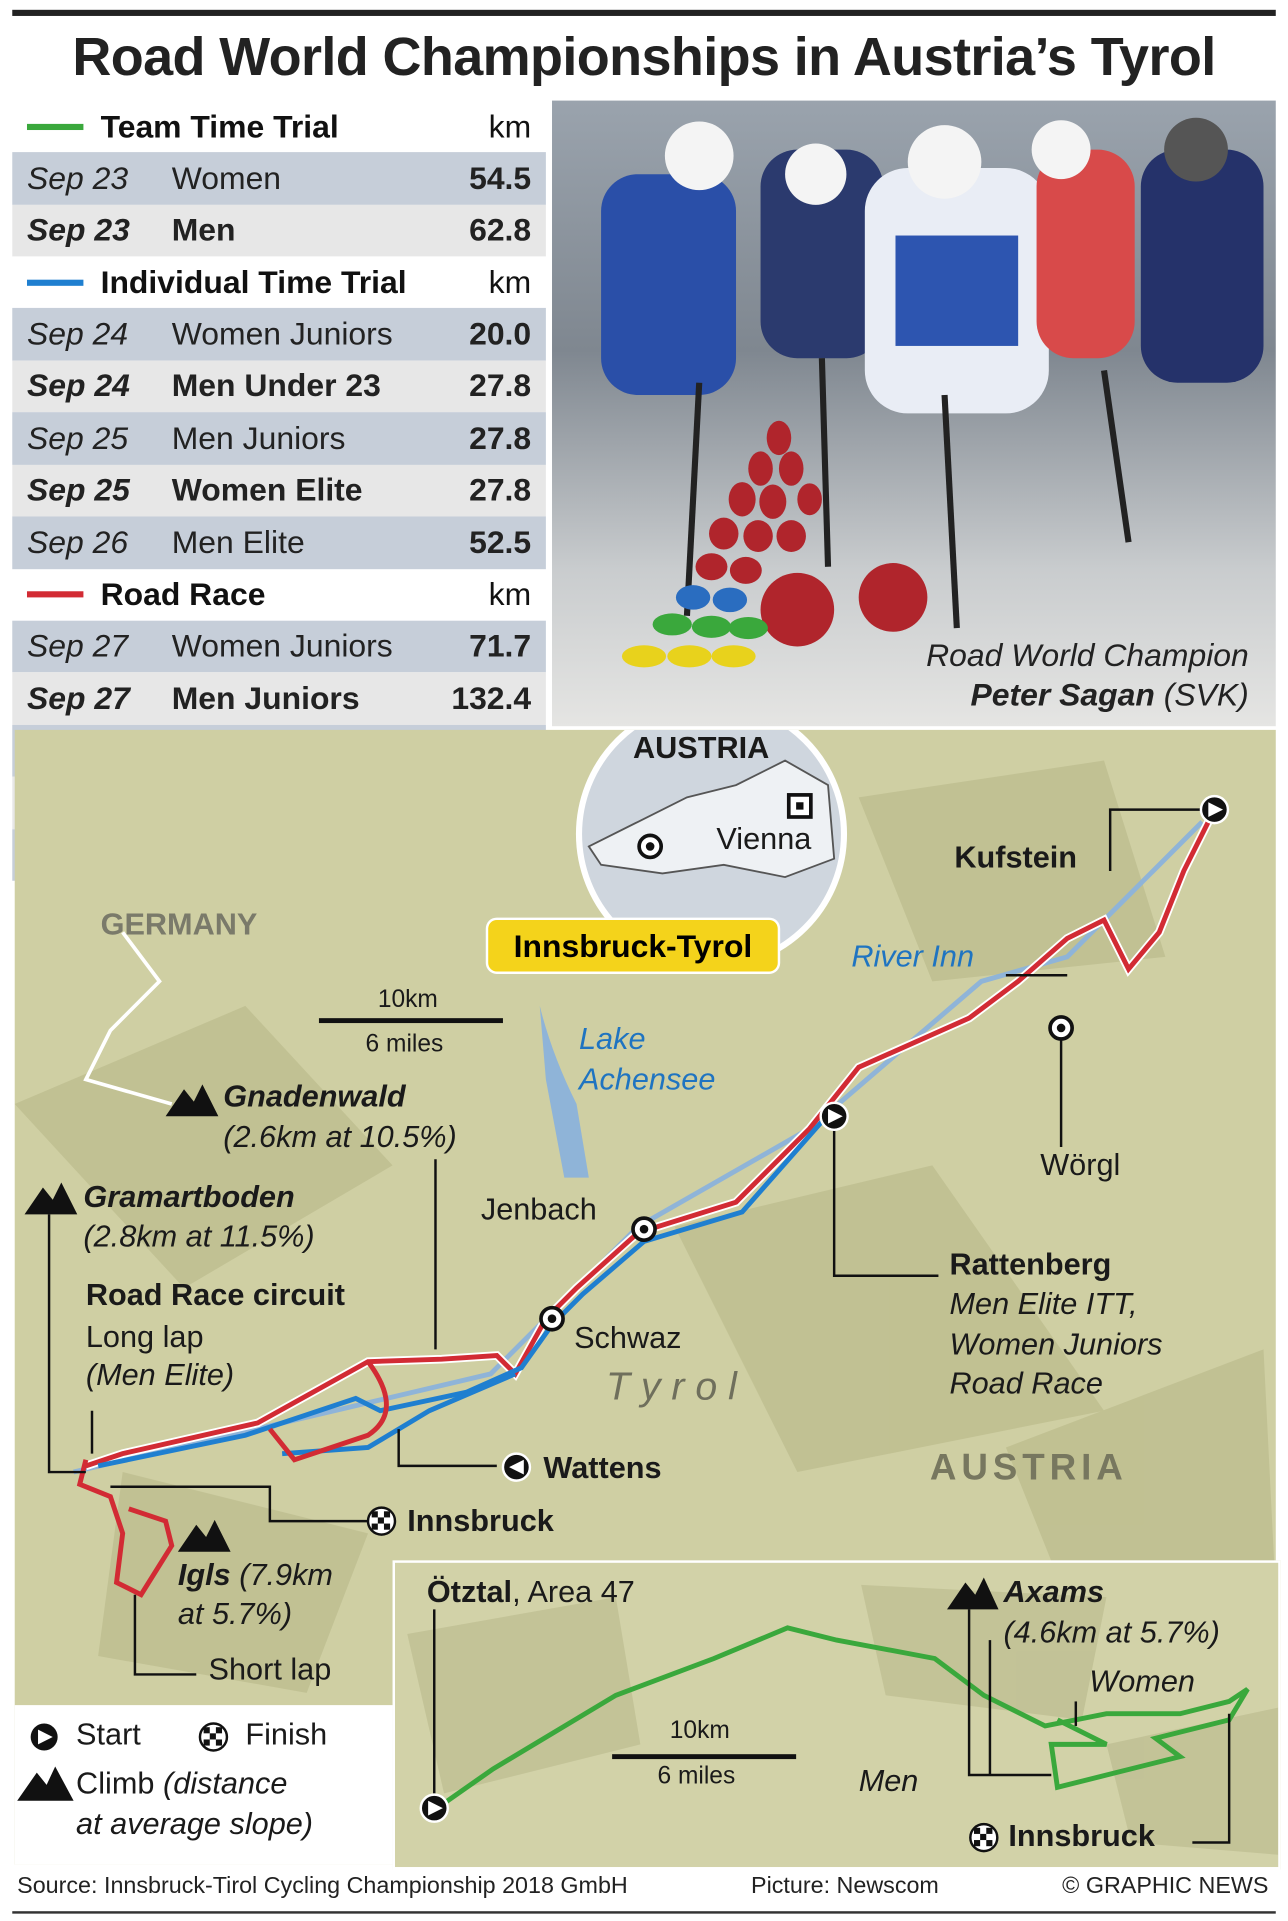 Image resolution: width=1288 pixels, height=1921 pixels. What do you see at coordinates (973, 1593) in the screenshot?
I see `axams-climb-icon` at bounding box center [973, 1593].